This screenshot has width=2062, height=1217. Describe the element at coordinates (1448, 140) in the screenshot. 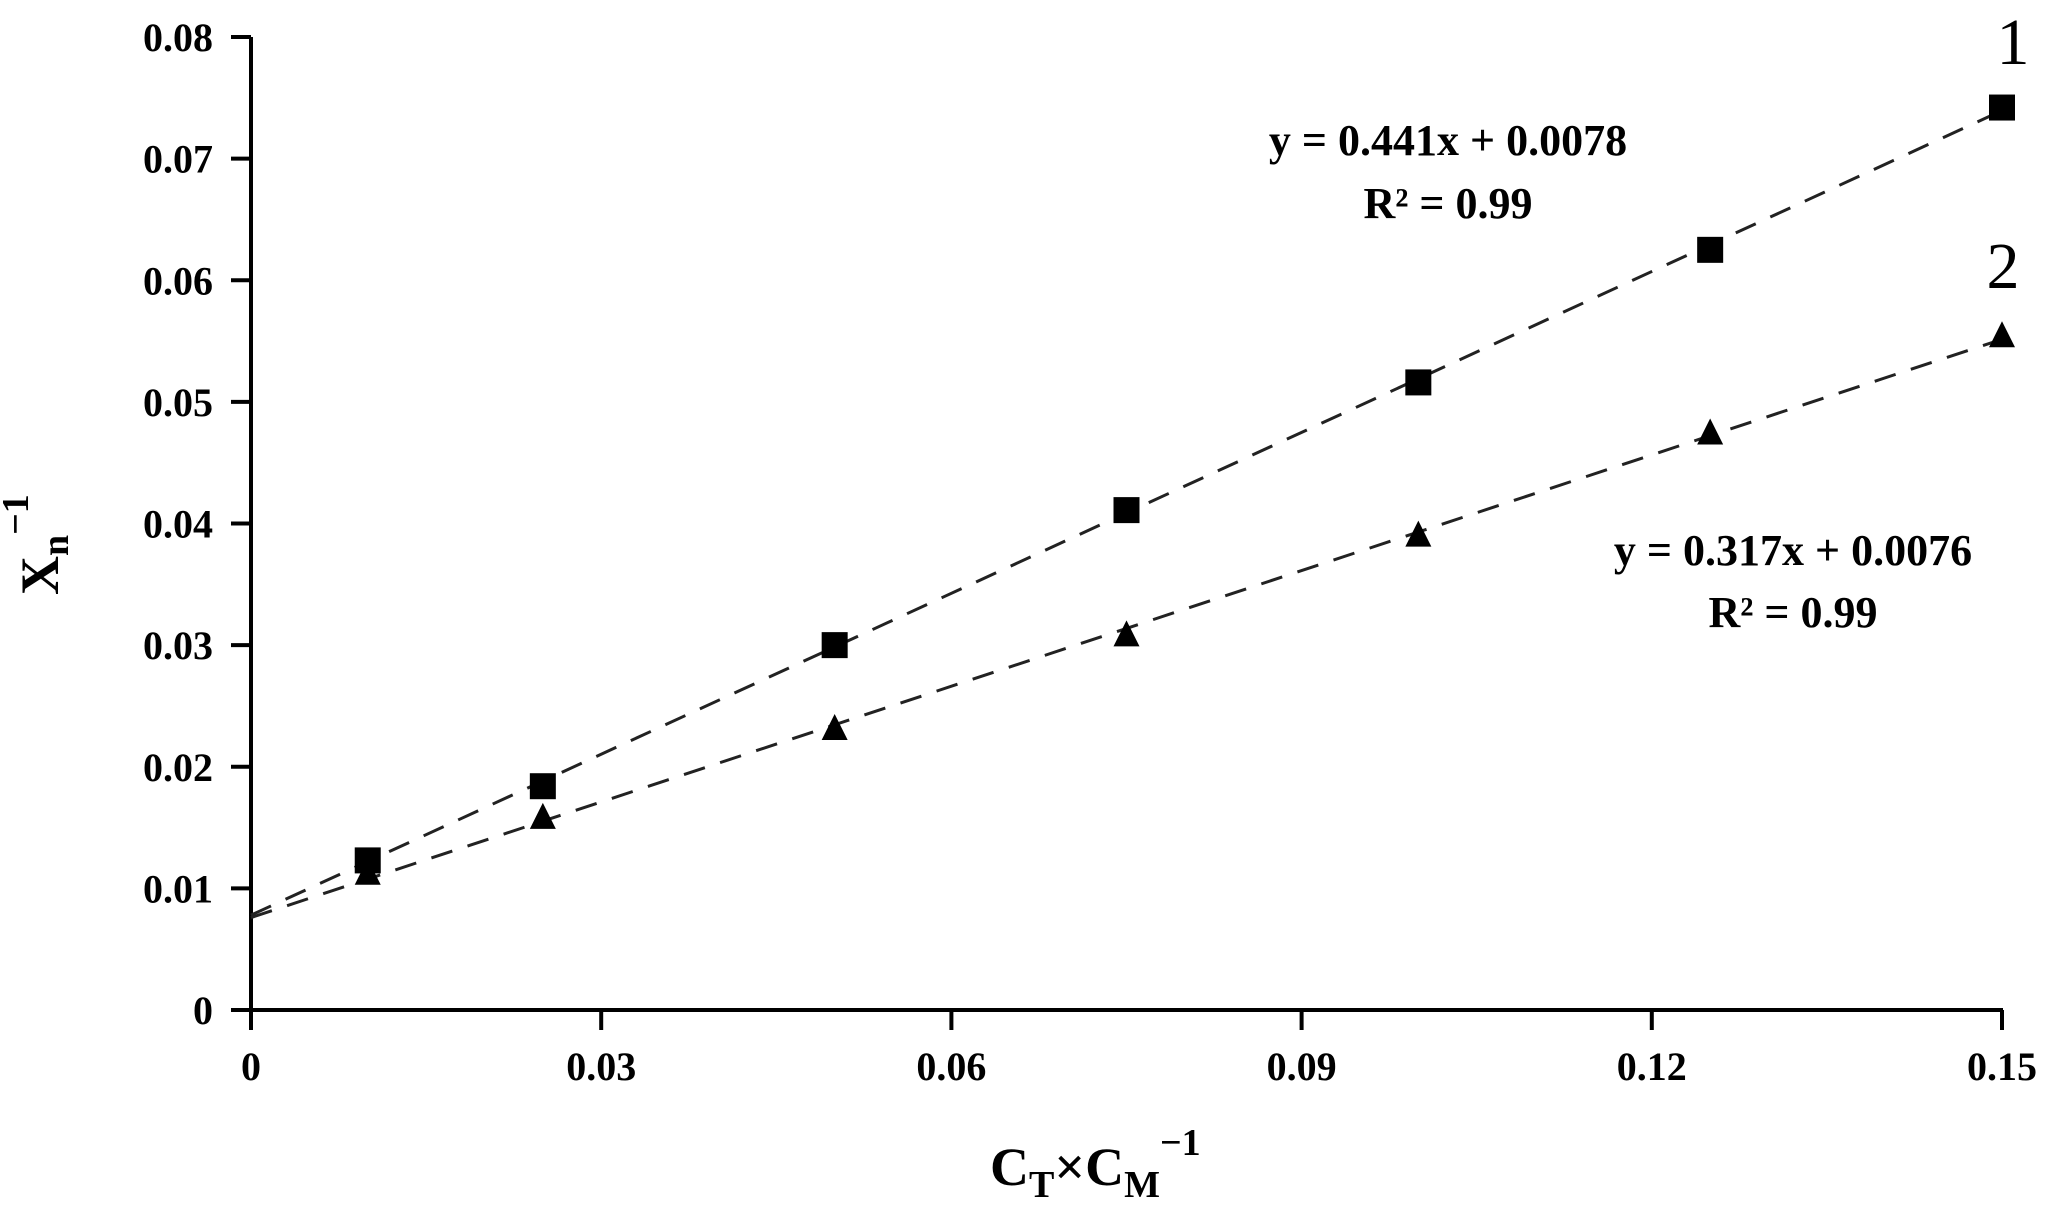

I see `equation-series-1: y = 0.441x + 0.0078` at that location.